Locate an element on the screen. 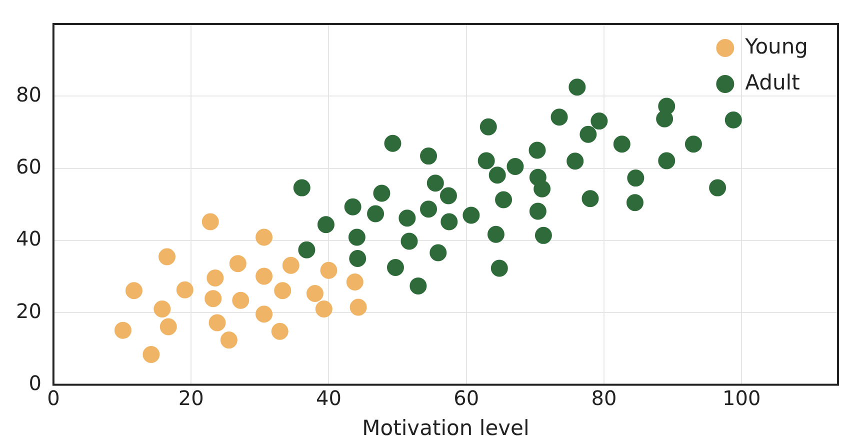  x-tick-label: 0 is located at coordinates (53, 398).